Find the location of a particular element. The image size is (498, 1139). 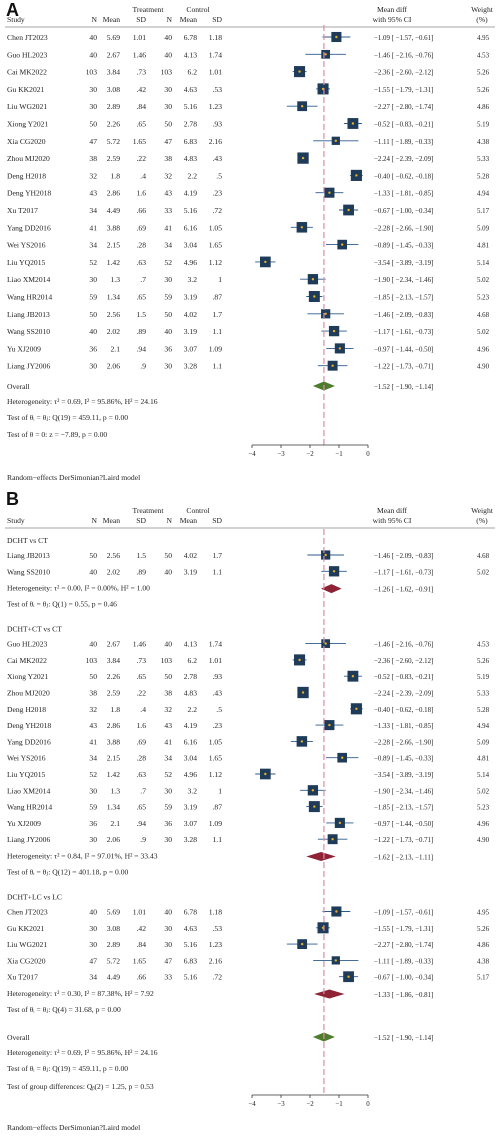

study-n-control: 34 is located at coordinates (168, 245).